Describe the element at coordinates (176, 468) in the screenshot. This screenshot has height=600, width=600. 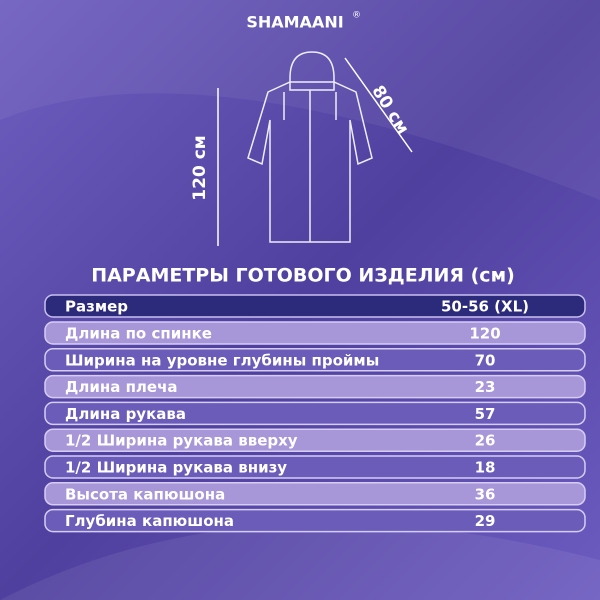
I see `row-label: 1/2 Ширина рукава внизу` at that location.